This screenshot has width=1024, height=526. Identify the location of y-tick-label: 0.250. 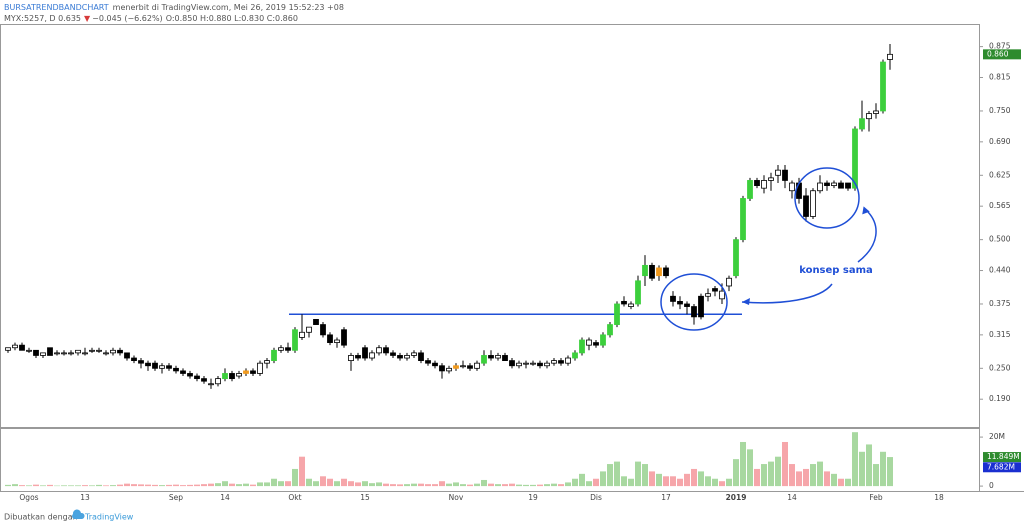
(1000, 367).